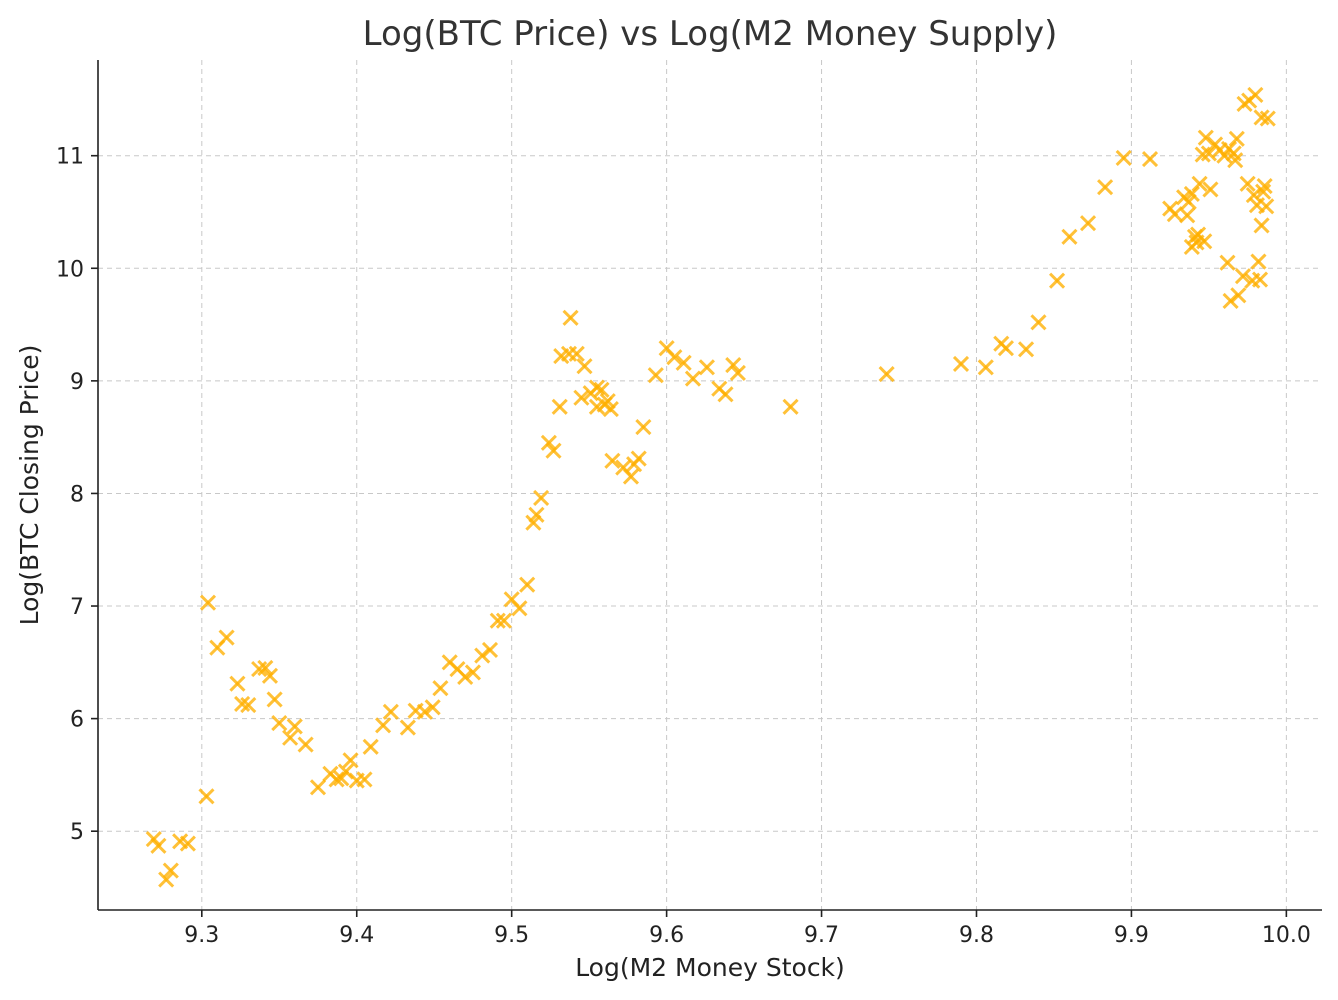 The width and height of the screenshot is (1338, 1000). I want to click on y-tick-label: 11, so click(70, 157).